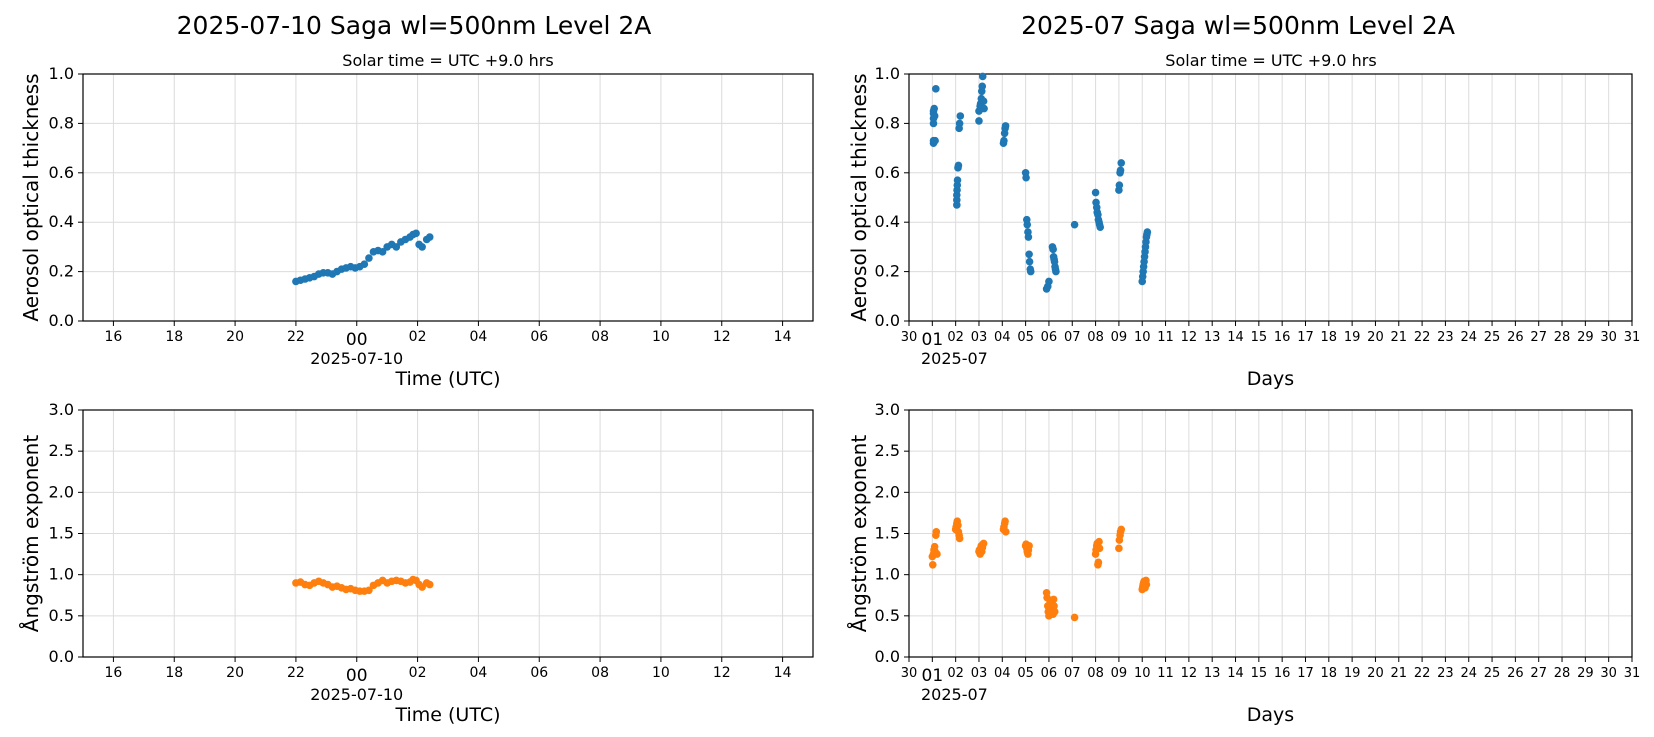  I want to click on x-tick-label: 23, so click(1445, 673).